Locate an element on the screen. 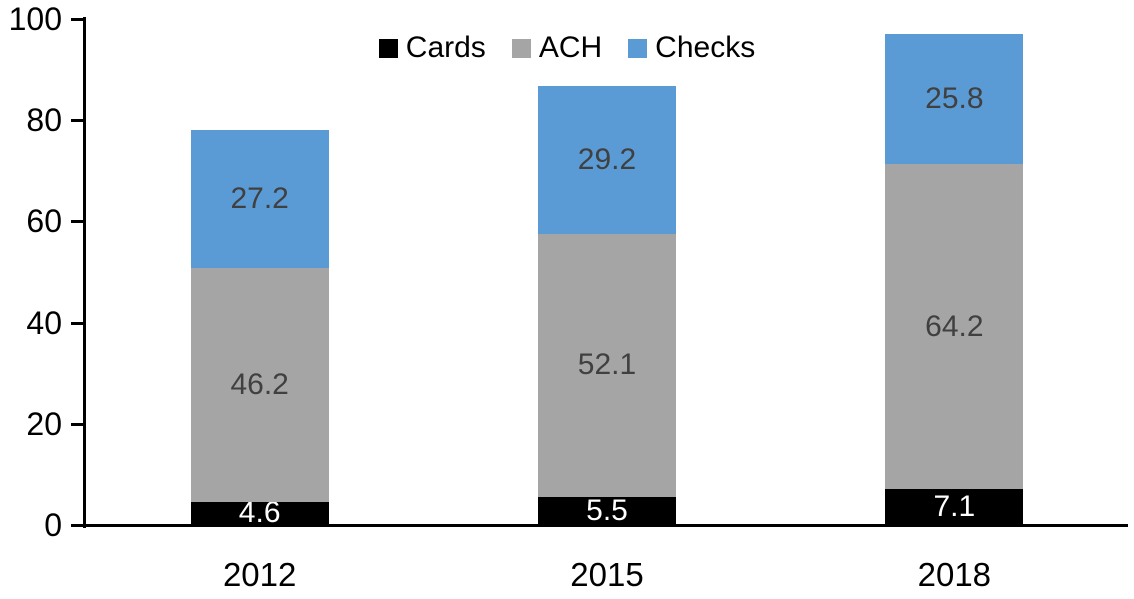 The image size is (1134, 599). bar-segment-checks-2018 is located at coordinates (954, 99).